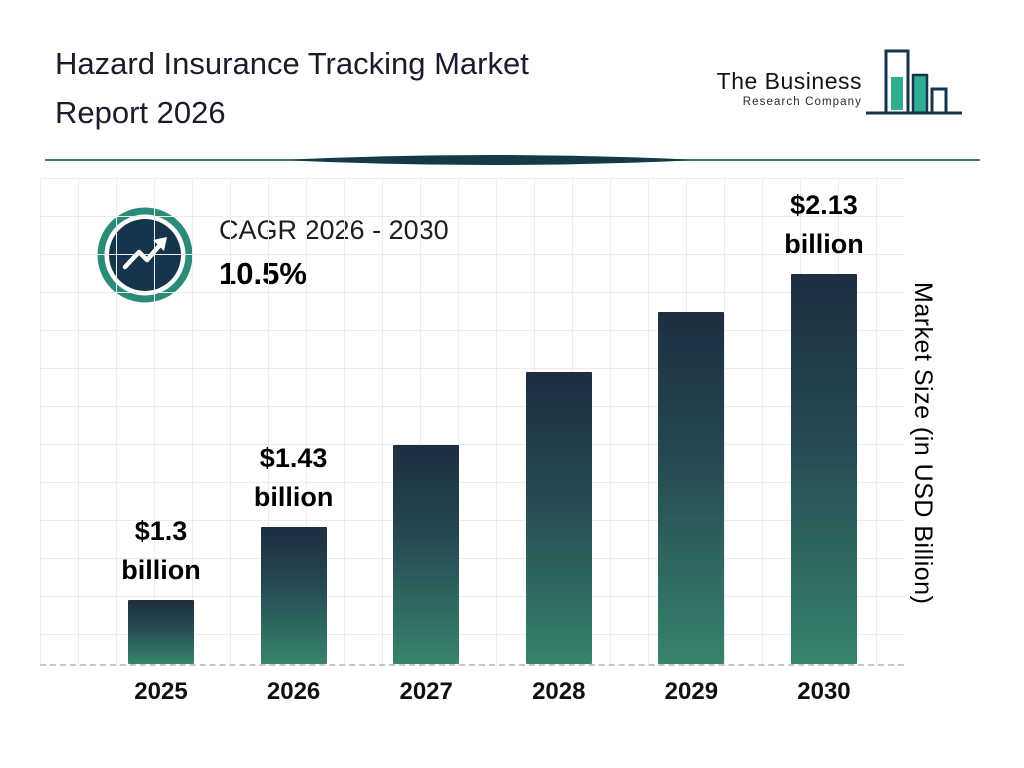  What do you see at coordinates (161, 550) in the screenshot?
I see `value-label-2025: $1.3 billion` at bounding box center [161, 550].